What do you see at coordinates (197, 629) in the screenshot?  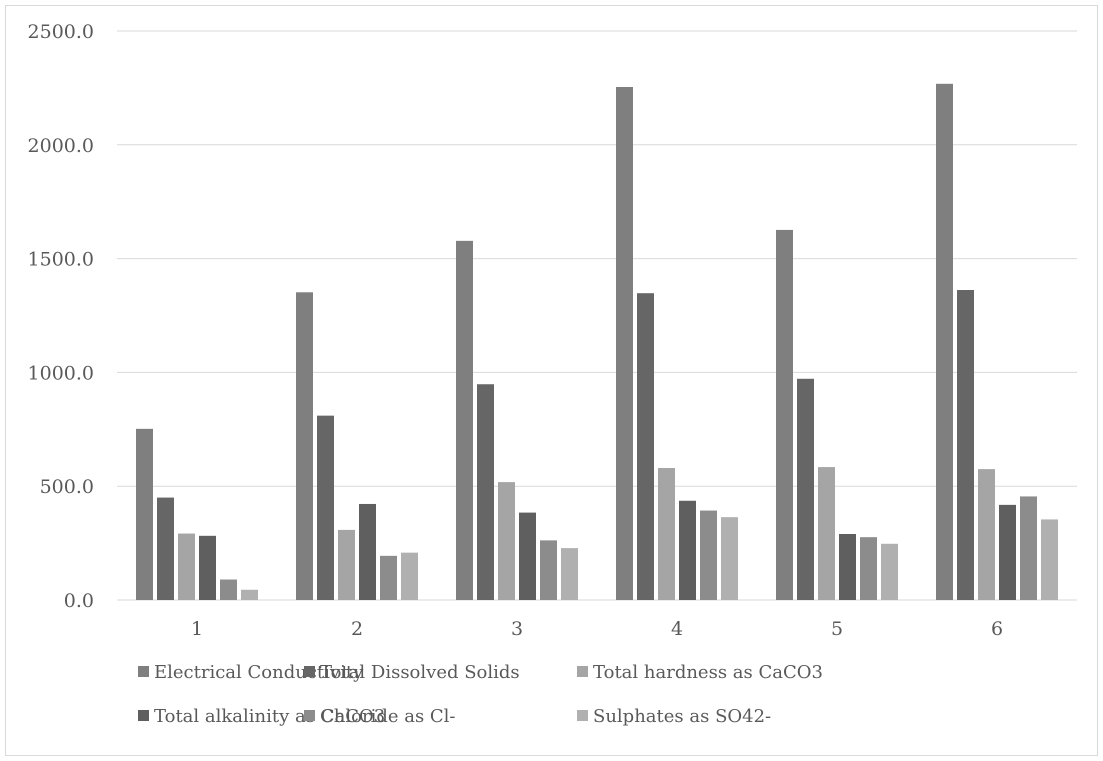 I see `x-tick-label: 1` at bounding box center [197, 629].